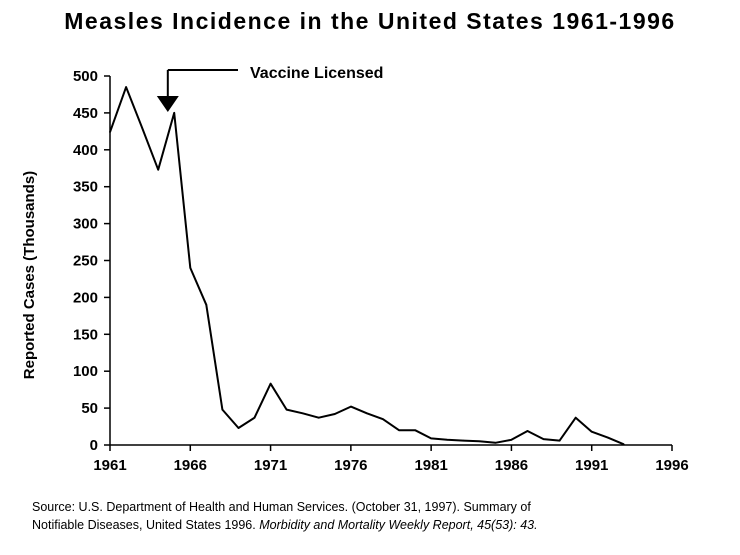 Image resolution: width=740 pixels, height=555 pixels. I want to click on y-tick-label: 100, so click(85, 371).